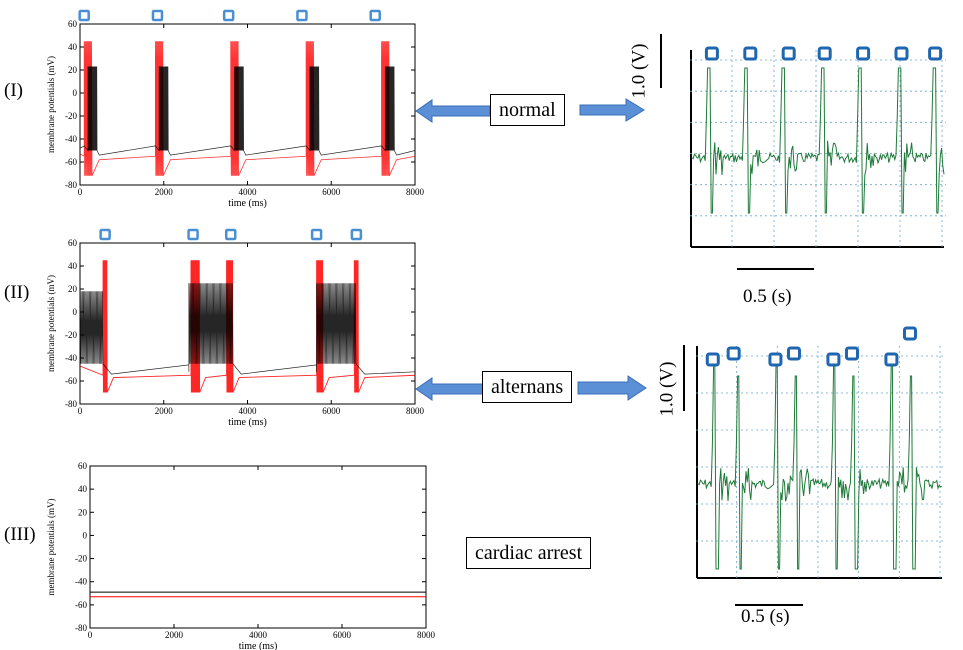 Image resolution: width=963 pixels, height=650 pixels. I want to click on volt-scale-bar-normal, so click(661, 61).